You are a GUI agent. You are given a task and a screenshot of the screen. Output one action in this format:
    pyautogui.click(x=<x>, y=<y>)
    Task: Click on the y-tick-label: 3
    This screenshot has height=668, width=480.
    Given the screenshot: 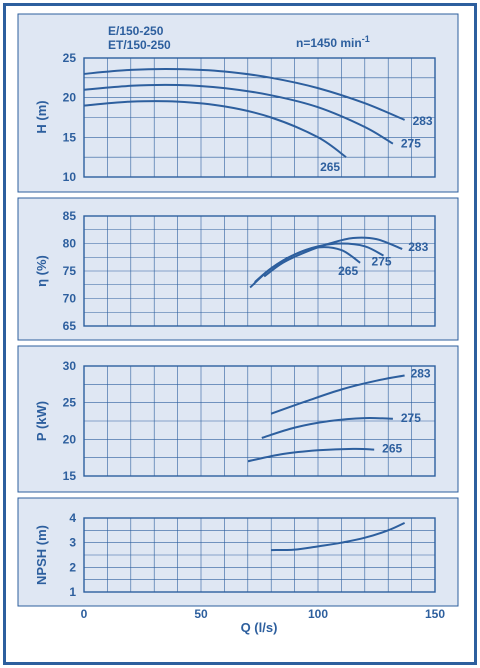 What is the action you would take?
    pyautogui.click(x=72, y=543)
    